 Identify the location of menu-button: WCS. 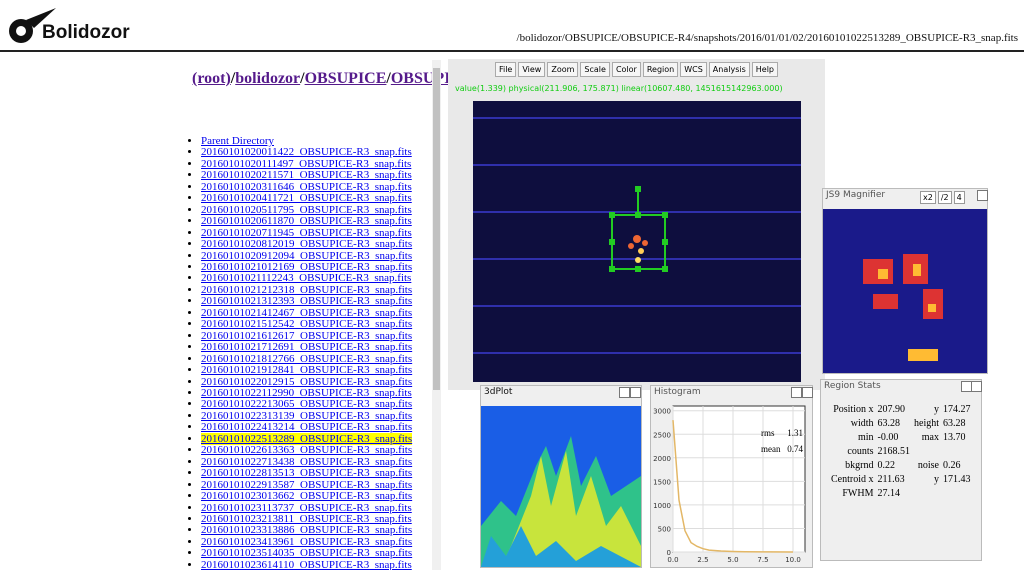
(693, 69).